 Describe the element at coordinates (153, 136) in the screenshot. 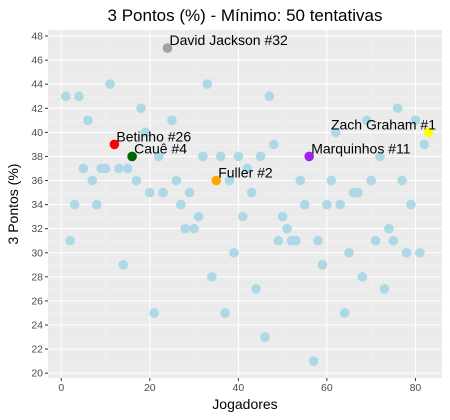

I see `point-annotation: Betinho #26` at that location.